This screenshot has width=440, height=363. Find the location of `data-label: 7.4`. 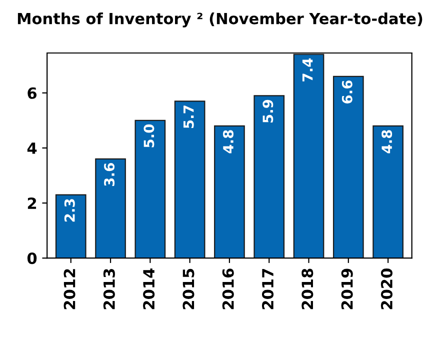

data-label: 7.4 is located at coordinates (307, 70).